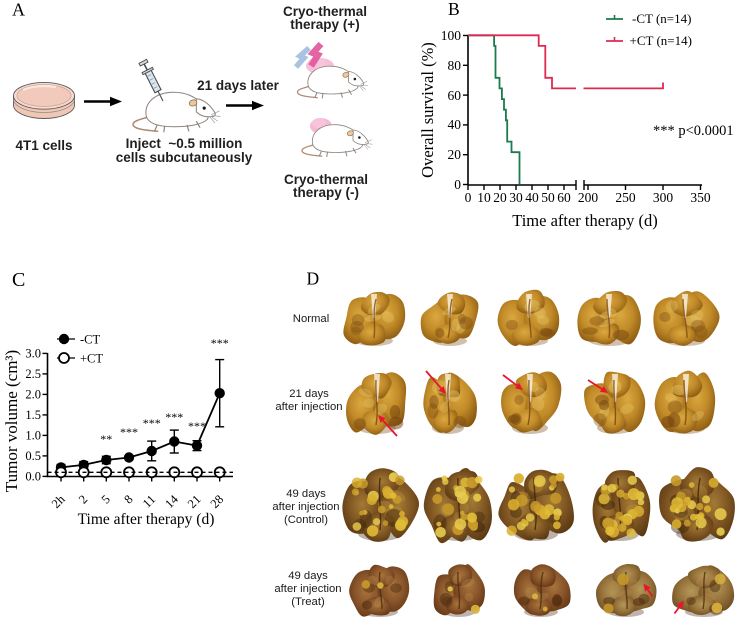 This screenshot has width=736, height=619. What do you see at coordinates (33, 354) in the screenshot?
I see `svg-text: 3.0` at bounding box center [33, 354].